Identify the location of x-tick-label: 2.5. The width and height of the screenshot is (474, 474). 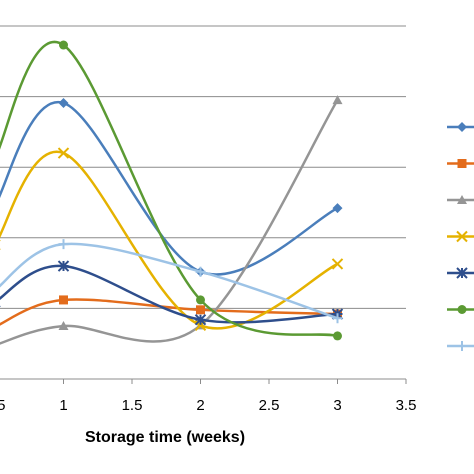
(269, 405).